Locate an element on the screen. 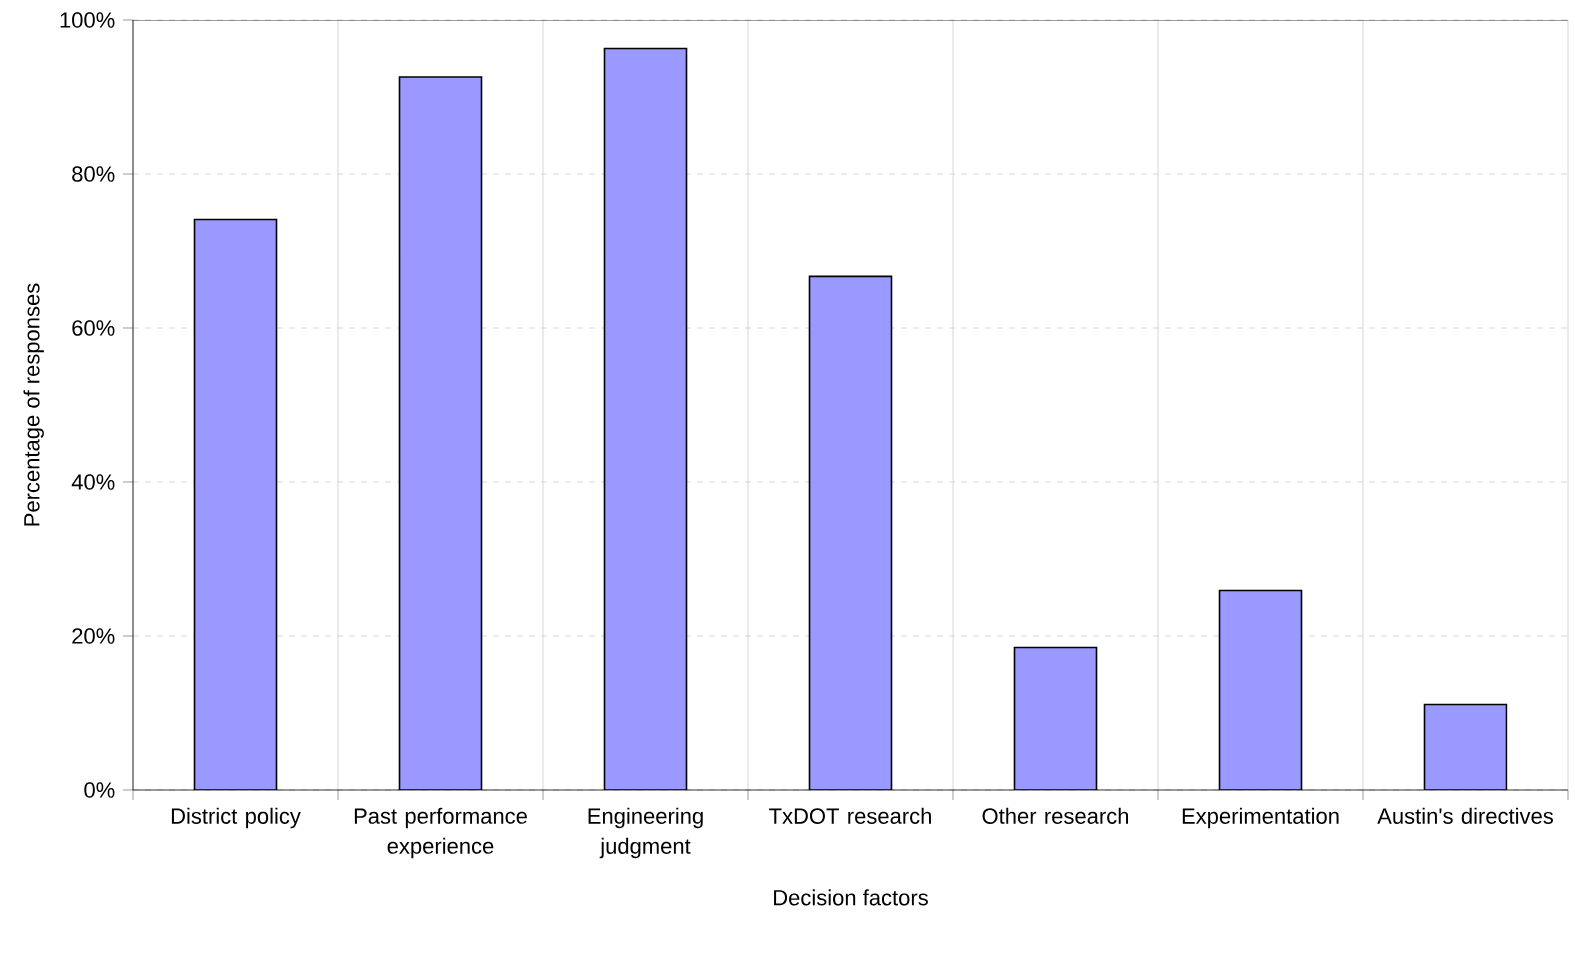 This screenshot has height=955, width=1575. x-tick-label: Experimentation is located at coordinates (1260, 818).